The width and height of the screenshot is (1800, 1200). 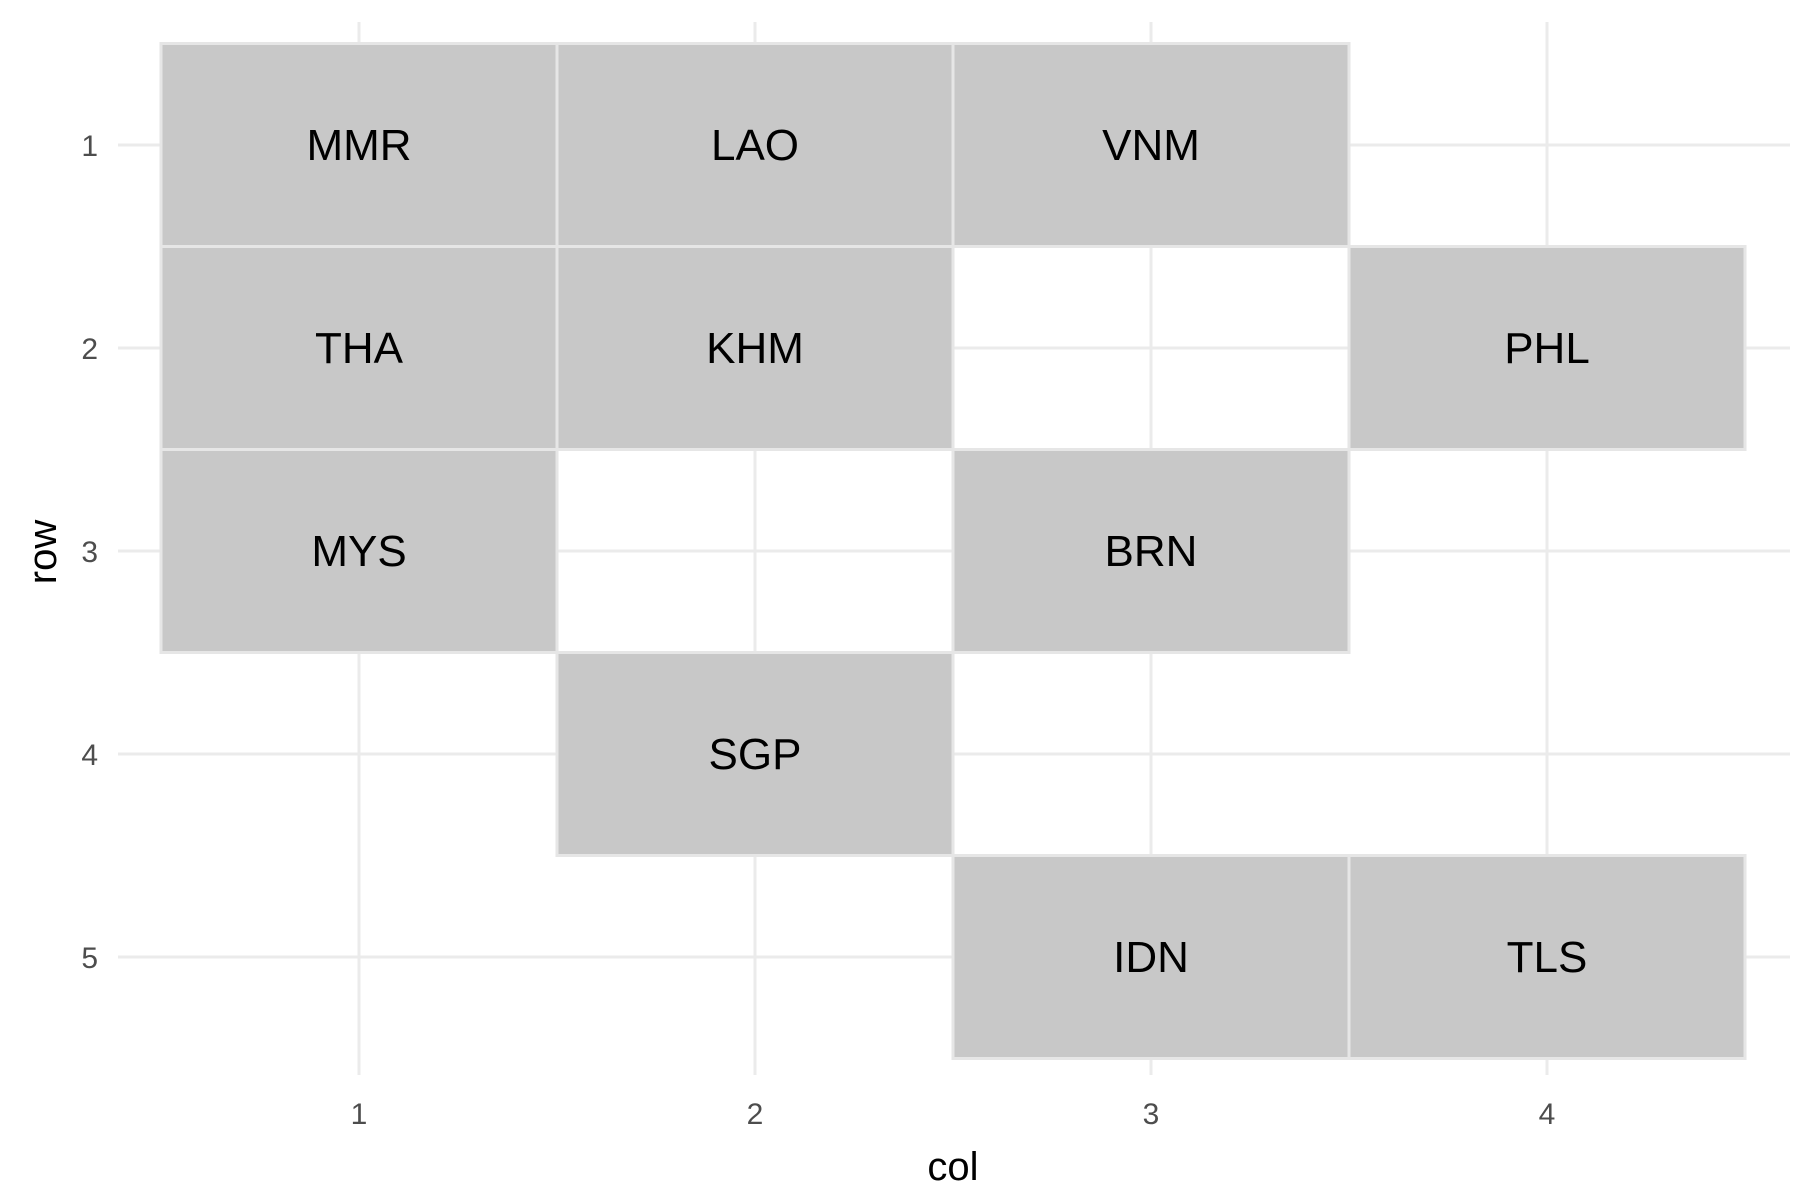 What do you see at coordinates (89, 146) in the screenshot?
I see `y-tick-label: 1` at bounding box center [89, 146].